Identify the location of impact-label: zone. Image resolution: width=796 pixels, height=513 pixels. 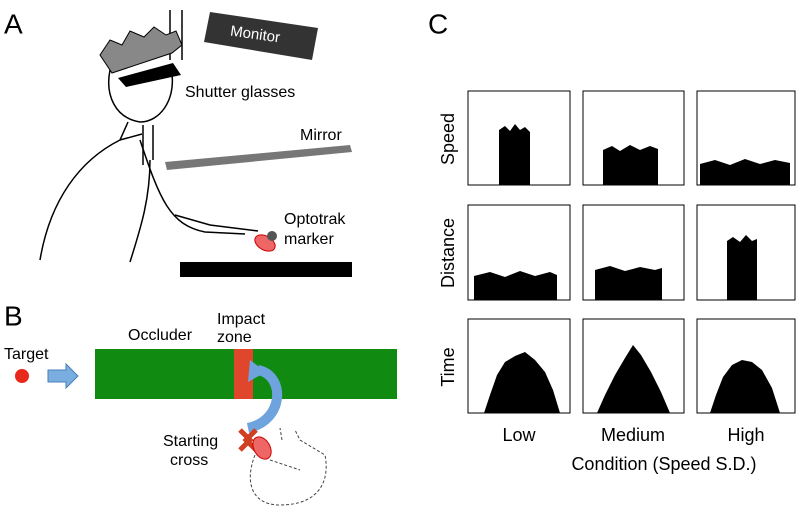
(234, 337).